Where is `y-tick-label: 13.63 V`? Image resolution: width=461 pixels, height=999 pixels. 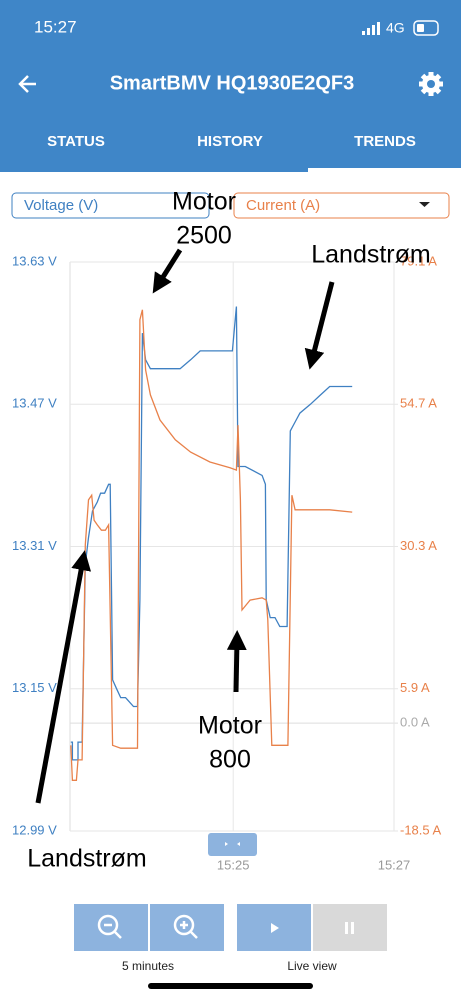
y-tick-label: 13.63 V is located at coordinates (34, 260).